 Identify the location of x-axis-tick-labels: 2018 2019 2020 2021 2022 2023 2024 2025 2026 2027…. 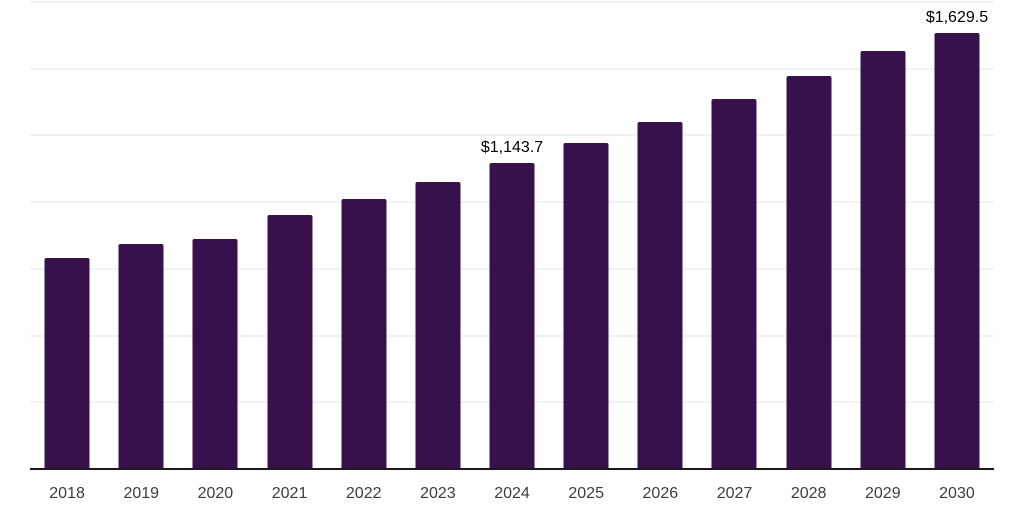
(512, 494).